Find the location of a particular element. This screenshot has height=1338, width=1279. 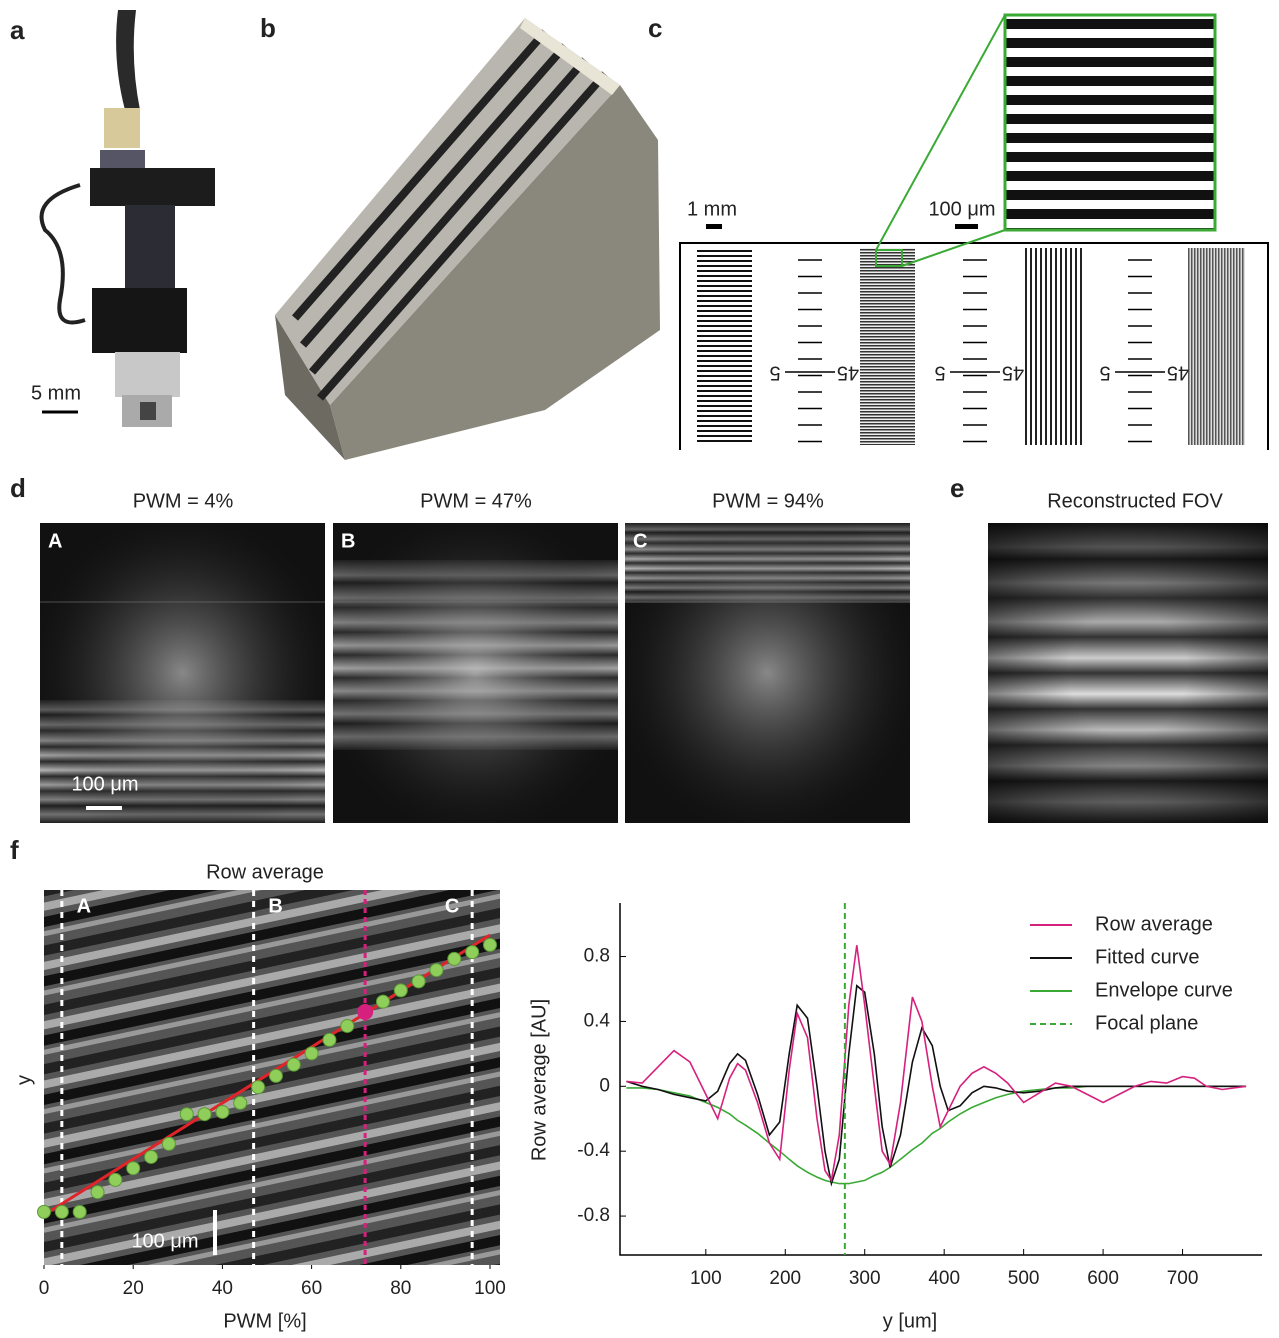

image-title: PWM = 4% is located at coordinates (183, 501).